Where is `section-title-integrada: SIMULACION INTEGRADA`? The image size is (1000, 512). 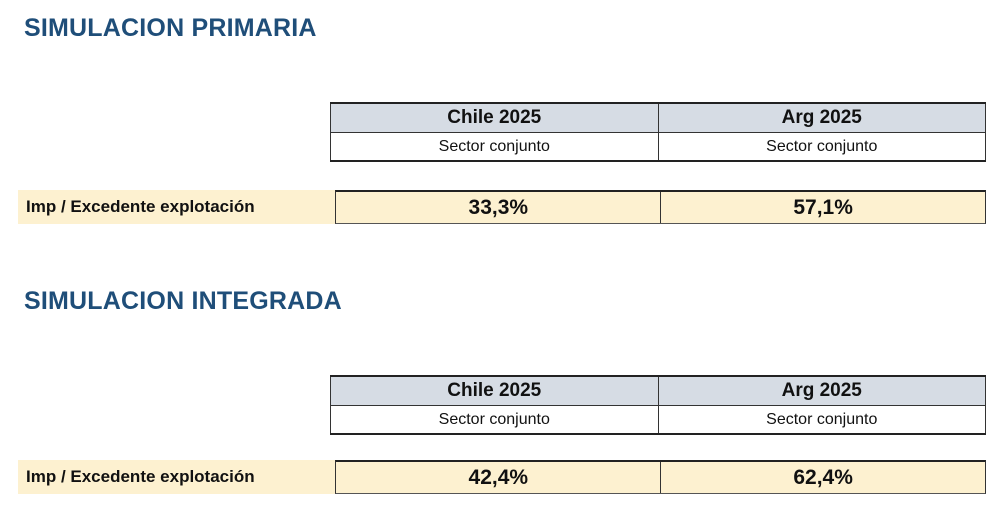
section-title-integrada: SIMULACION INTEGRADA is located at coordinates (183, 301).